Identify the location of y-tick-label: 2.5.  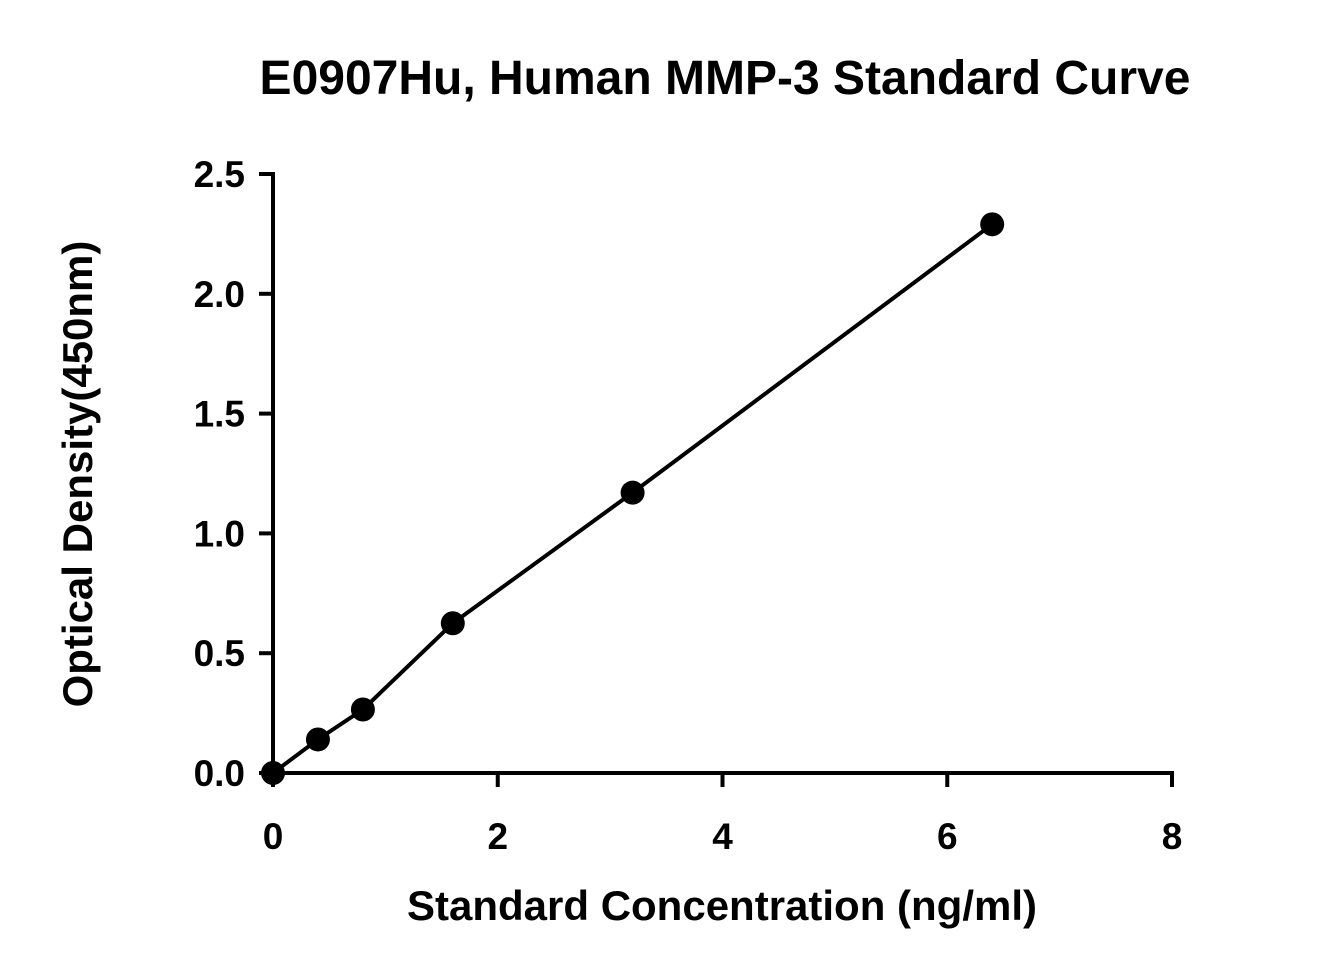
(219, 174).